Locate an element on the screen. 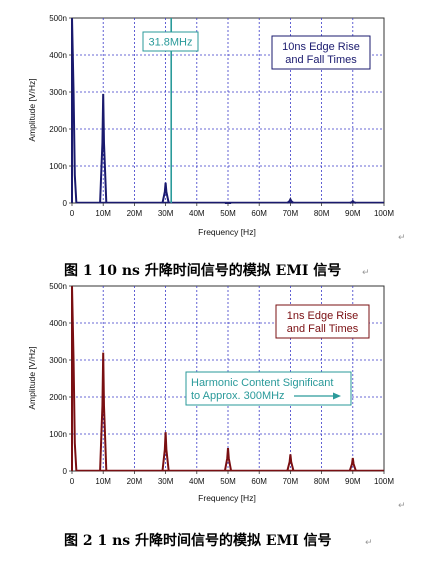 The image size is (426, 566). chart-2-harmonic-frame is located at coordinates (268, 388).